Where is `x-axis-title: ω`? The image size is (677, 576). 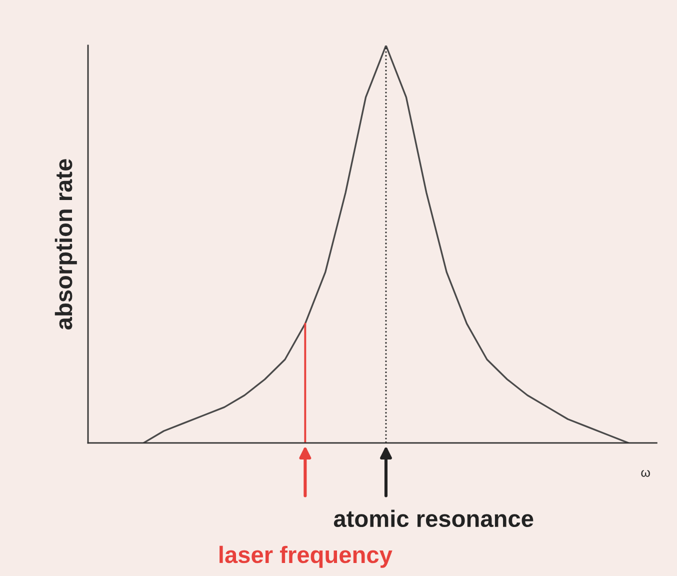
x-axis-title: ω is located at coordinates (645, 473).